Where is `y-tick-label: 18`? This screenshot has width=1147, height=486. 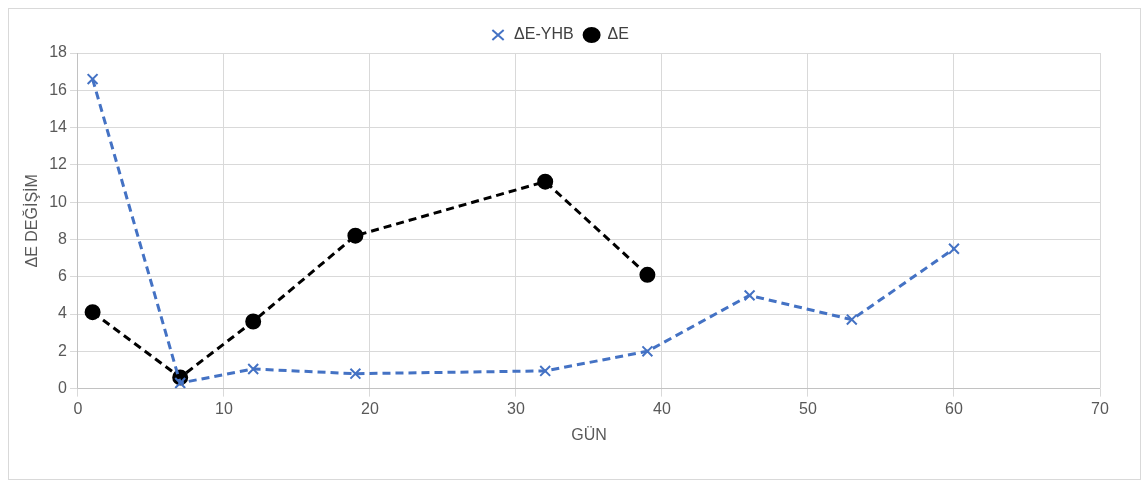
y-tick-label: 18 is located at coordinates (58, 52).